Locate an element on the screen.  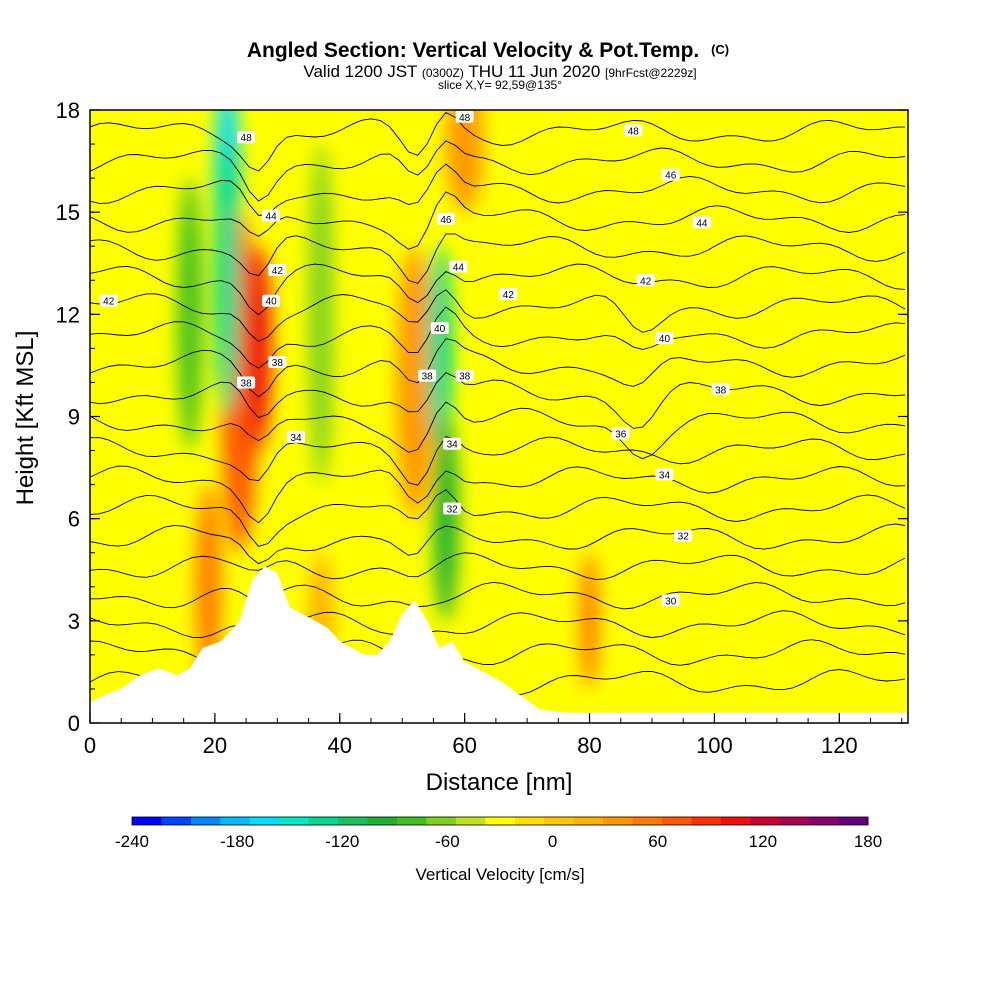
subtitle-forecast: [9hrFcst@2229z] is located at coordinates (651, 73).